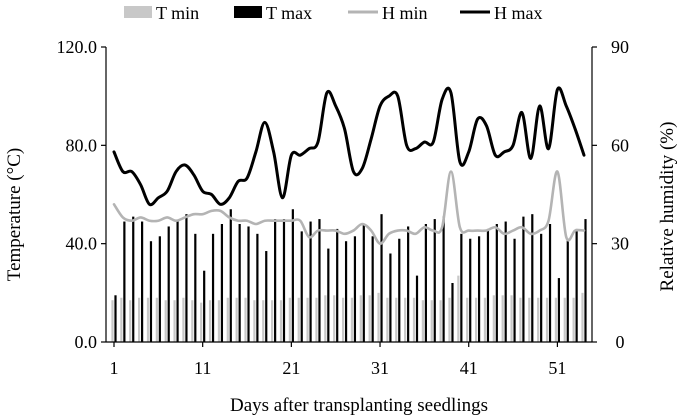  What do you see at coordinates (380, 368) in the screenshot?
I see `x-tick-label: 31` at bounding box center [380, 368].